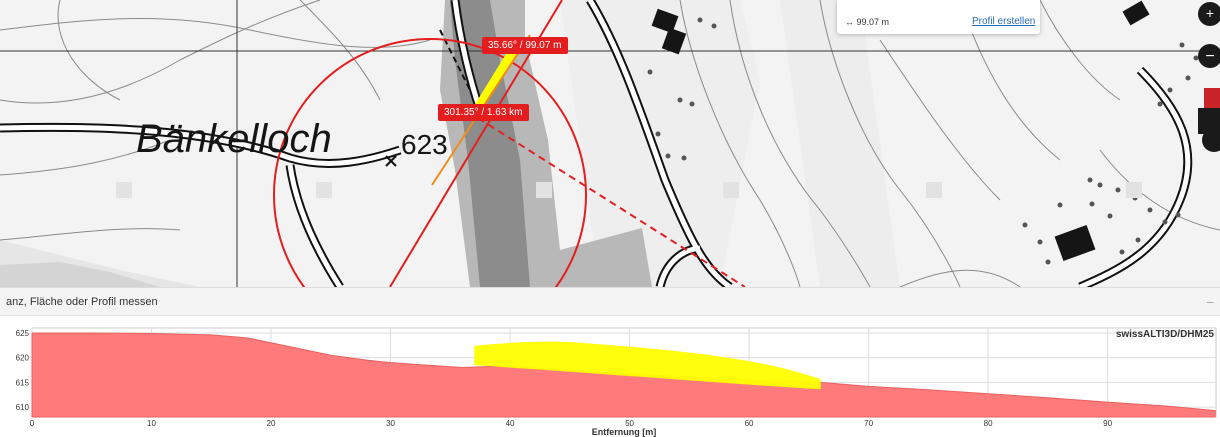 The height and width of the screenshot is (437, 1220). I want to click on zoom-out-button: −, so click(1209, 56).